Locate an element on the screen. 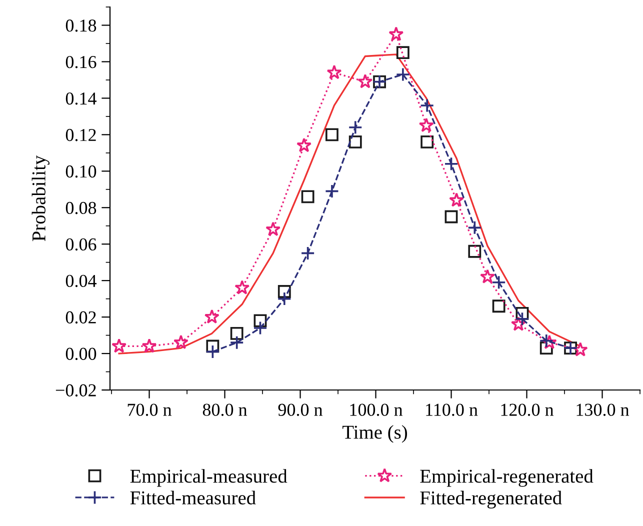 This screenshot has width=643, height=526. y-tick-label: 0.14 is located at coordinates (81, 98).